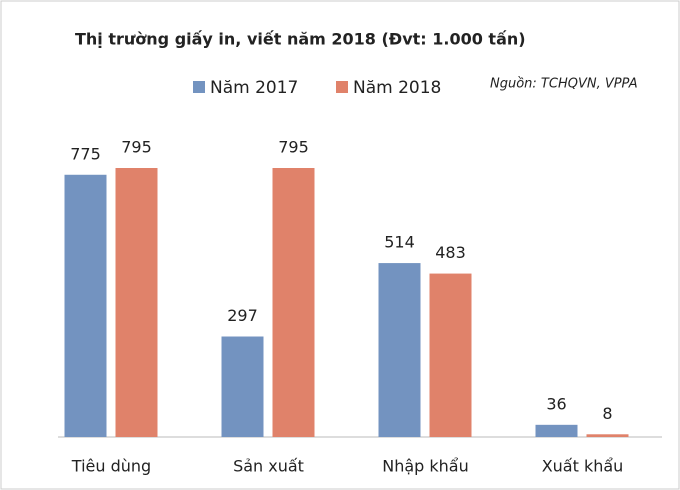 This screenshot has height=490, width=680. What do you see at coordinates (85, 153) in the screenshot?
I see `data-label: 775` at bounding box center [85, 153].